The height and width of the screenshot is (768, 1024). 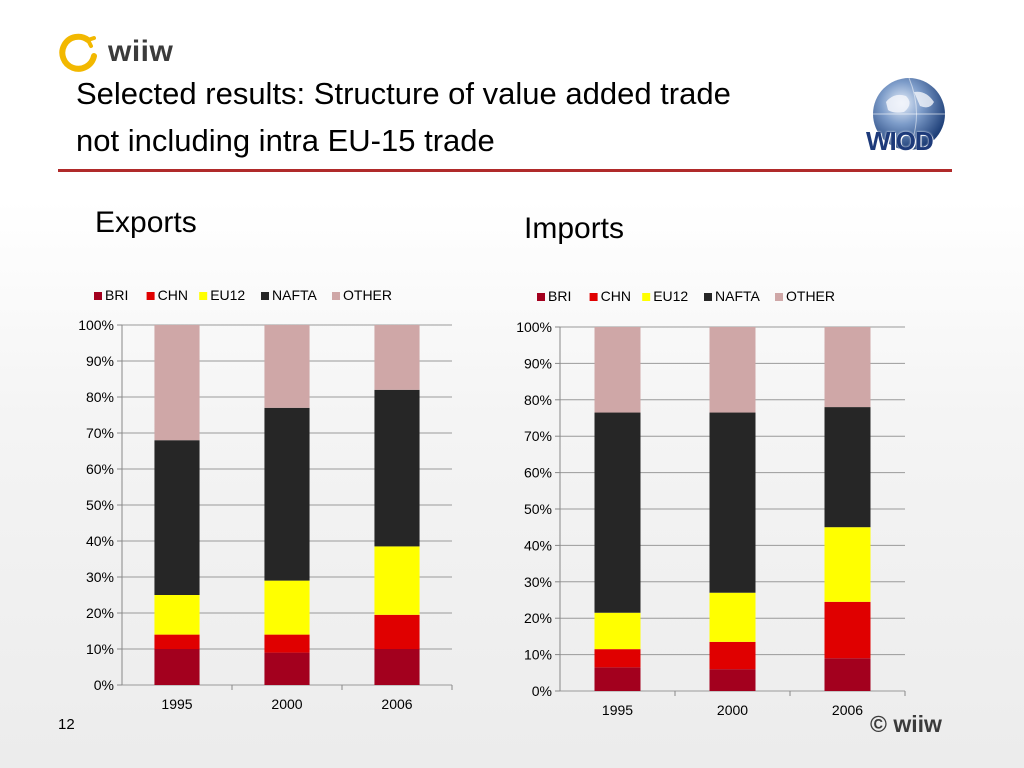 I want to click on exports-y-tick-label: 10%, so click(x=100, y=649).